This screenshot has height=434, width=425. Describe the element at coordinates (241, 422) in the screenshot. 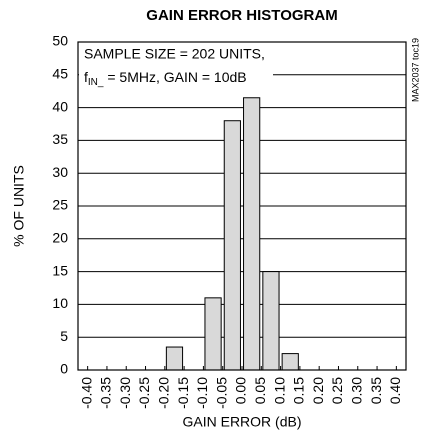

I see `x-axis-label: GAIN ERROR (dB)` at that location.